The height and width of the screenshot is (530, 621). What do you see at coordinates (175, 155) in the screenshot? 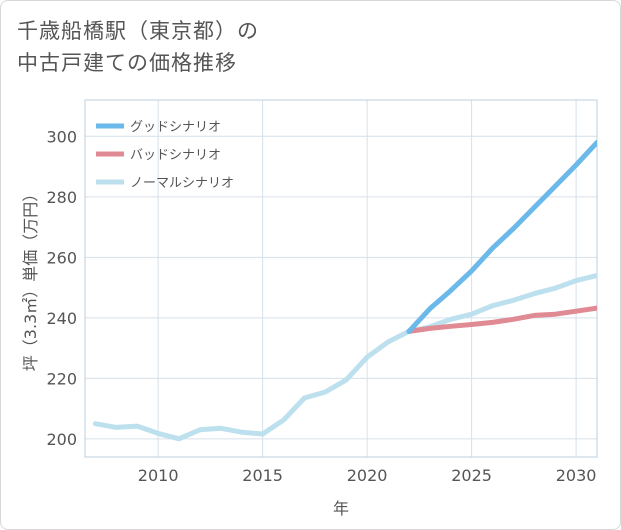
I see `legend-label-1: バッドシナリオ` at bounding box center [175, 155].